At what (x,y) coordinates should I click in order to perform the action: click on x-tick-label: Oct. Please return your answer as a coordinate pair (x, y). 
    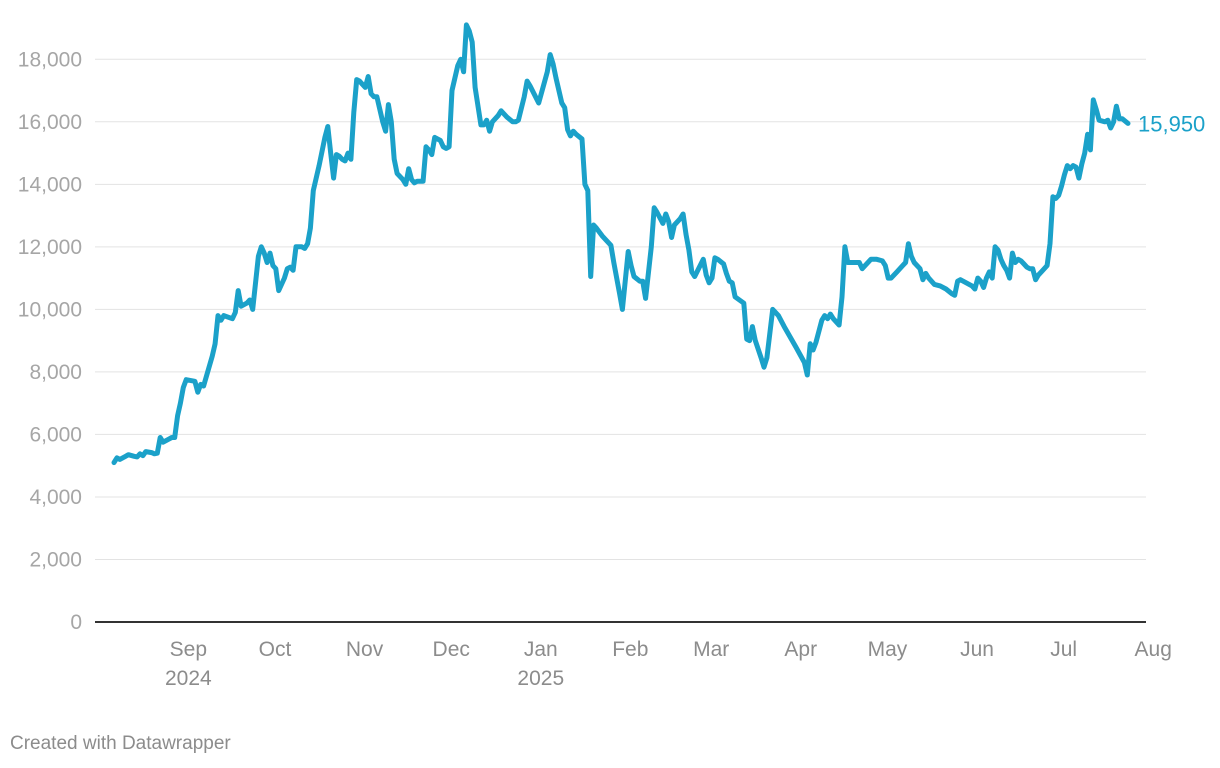
    Looking at the image, I should click on (275, 649).